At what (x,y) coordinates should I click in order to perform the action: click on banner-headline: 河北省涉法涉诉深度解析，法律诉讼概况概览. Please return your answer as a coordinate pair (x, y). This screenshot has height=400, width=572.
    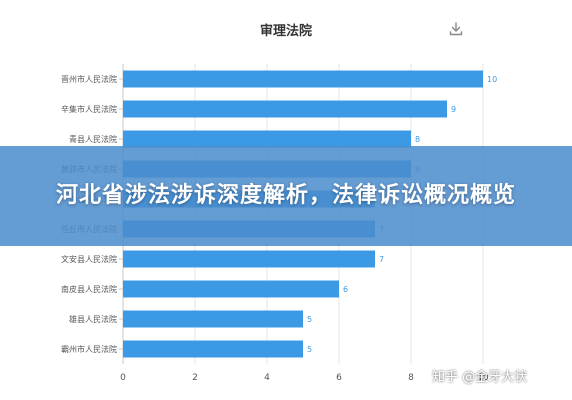
    Looking at the image, I should click on (285, 195).